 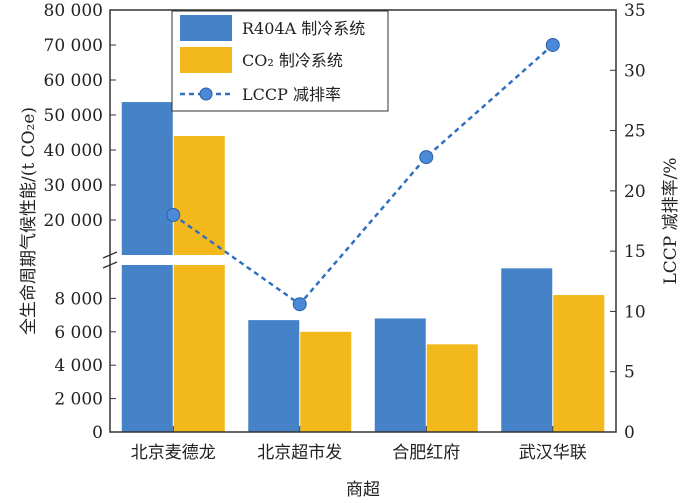 I want to click on right-tick-label-2: 5, so click(x=629, y=373).